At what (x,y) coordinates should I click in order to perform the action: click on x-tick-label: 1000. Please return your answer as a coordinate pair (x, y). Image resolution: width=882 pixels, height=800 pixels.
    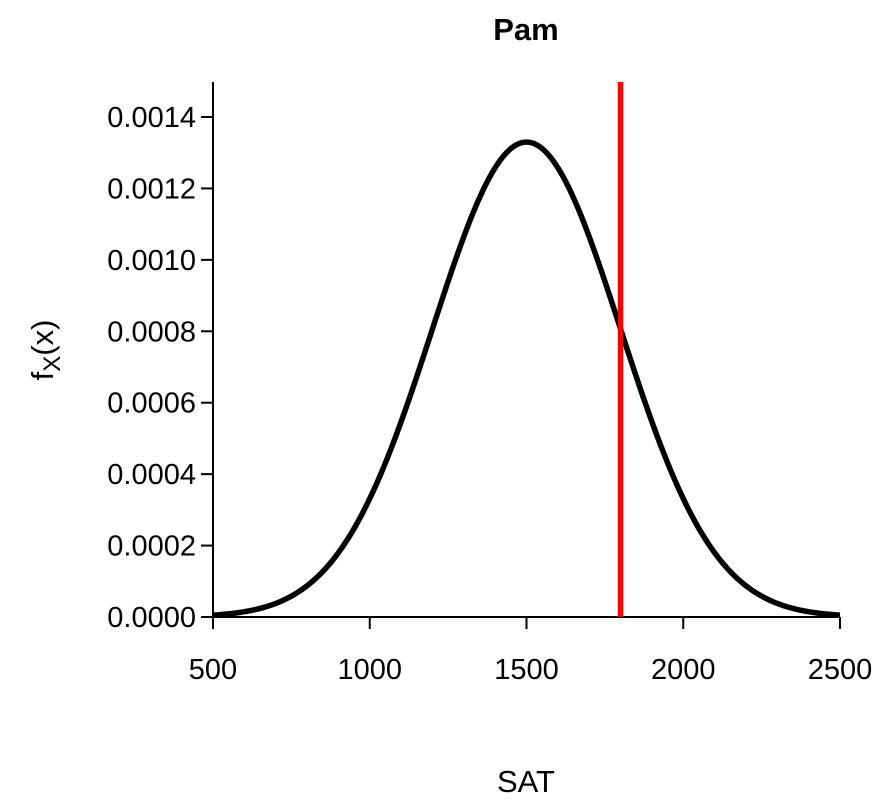
    Looking at the image, I should click on (369, 670).